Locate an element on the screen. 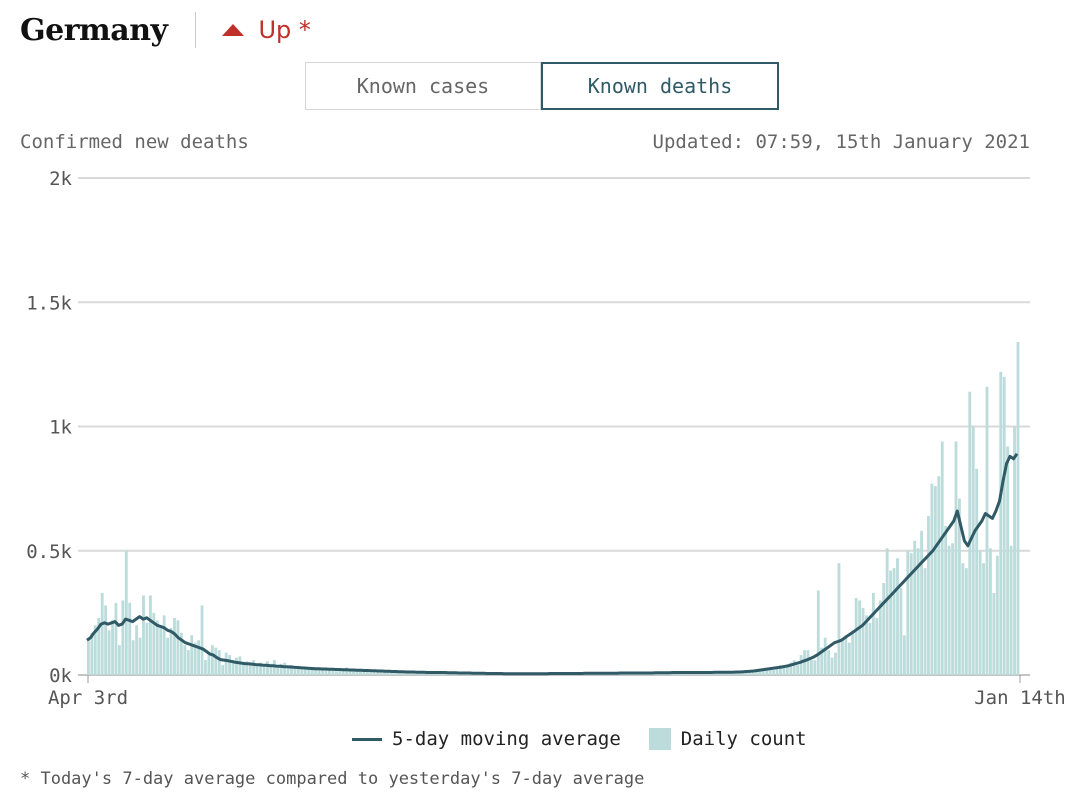 The height and width of the screenshot is (803, 1080). y-tick-label: 1k is located at coordinates (60, 428).